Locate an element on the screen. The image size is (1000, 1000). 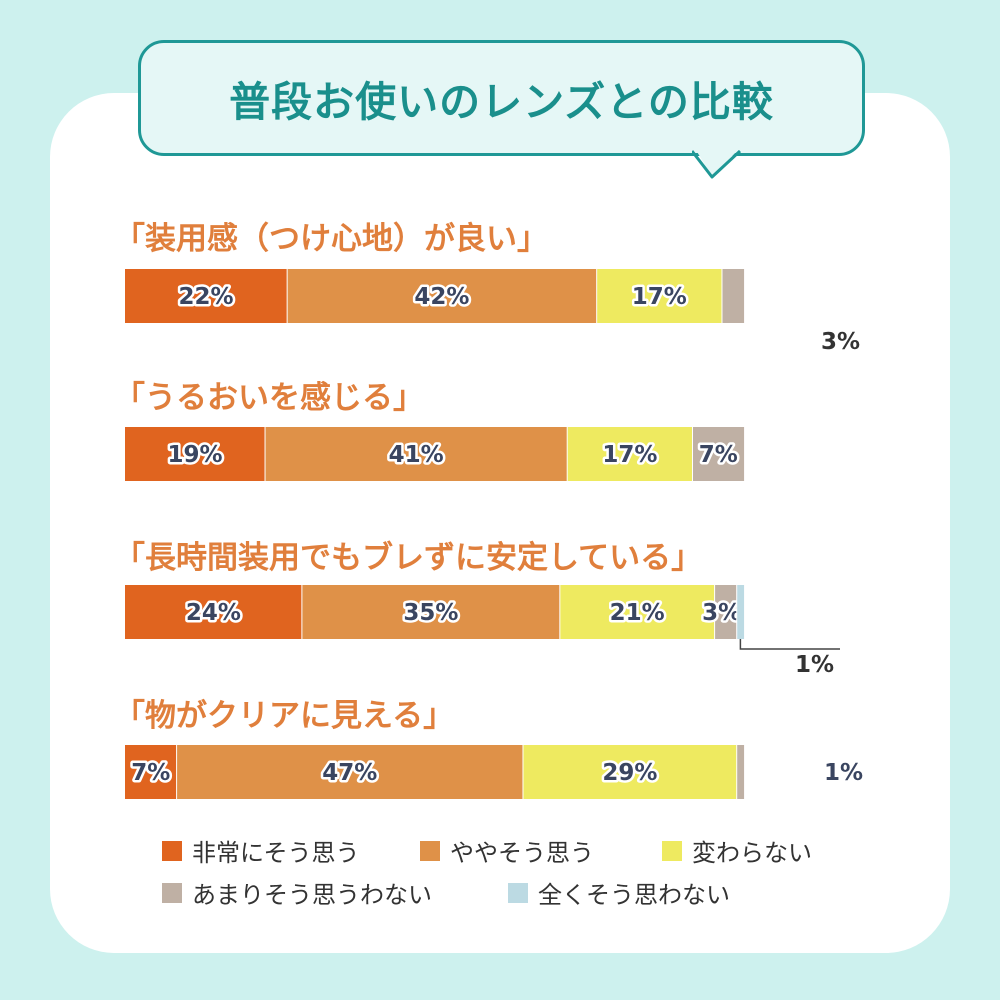
bar-value-label-q3-s1: 24% is located at coordinates (213, 613).